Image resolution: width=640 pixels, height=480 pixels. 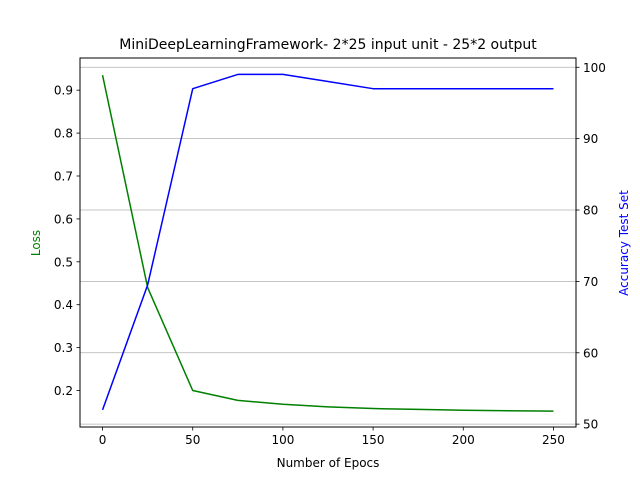 I want to click on y-axis-right-label: Accuracy Test Set, so click(x=624, y=243).